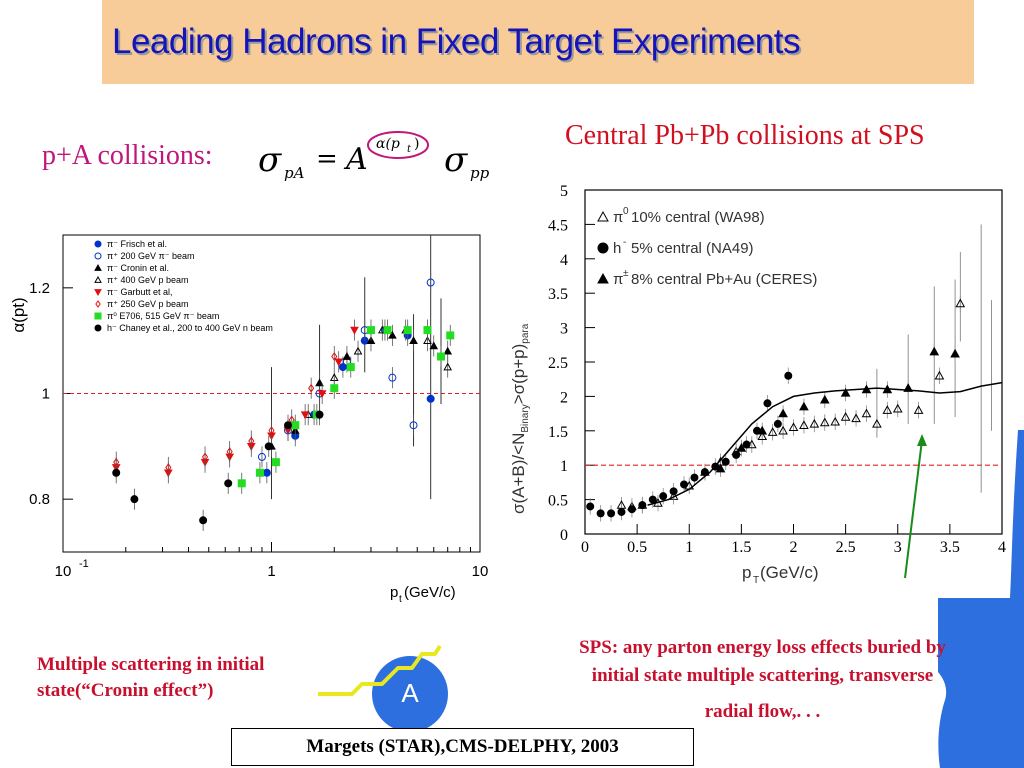 The image size is (1024, 768). I want to click on chart2-y-tick-label: 2.5, so click(558, 363).